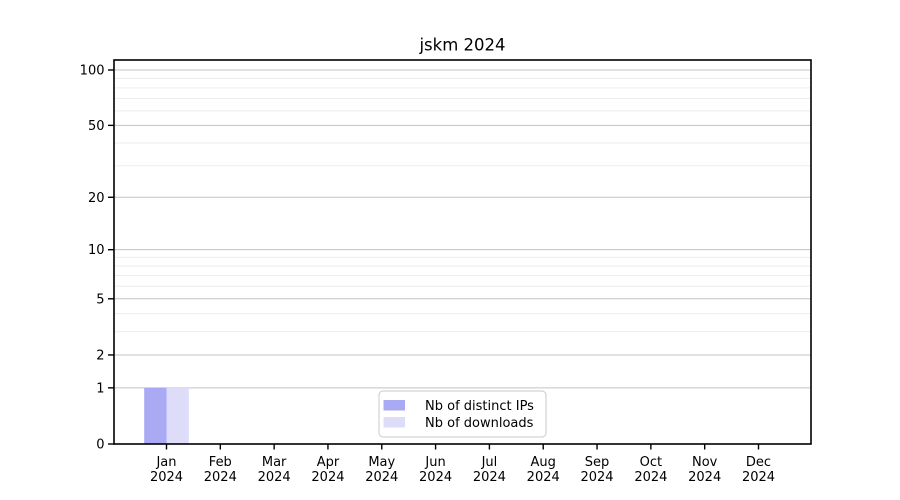  What do you see at coordinates (220, 462) in the screenshot?
I see `x-tick-label-month: Feb` at bounding box center [220, 462].